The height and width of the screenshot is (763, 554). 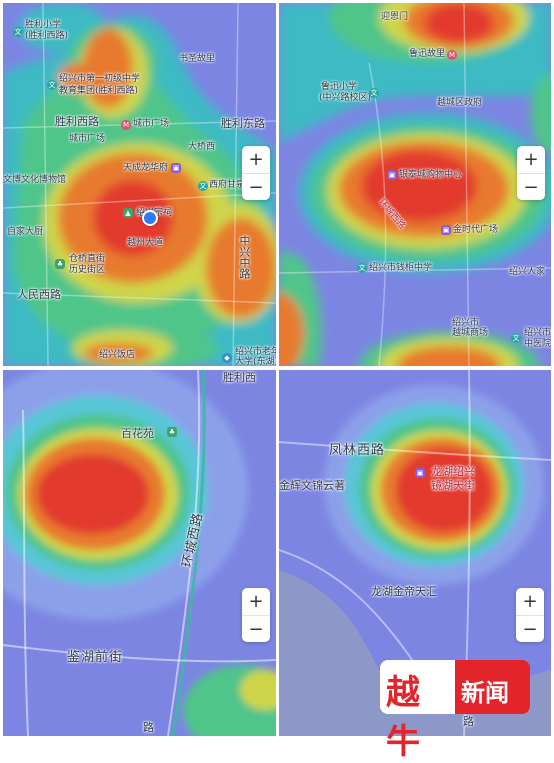 I want to click on label-luxun-hometown: 鲁迅故里, so click(x=427, y=54).